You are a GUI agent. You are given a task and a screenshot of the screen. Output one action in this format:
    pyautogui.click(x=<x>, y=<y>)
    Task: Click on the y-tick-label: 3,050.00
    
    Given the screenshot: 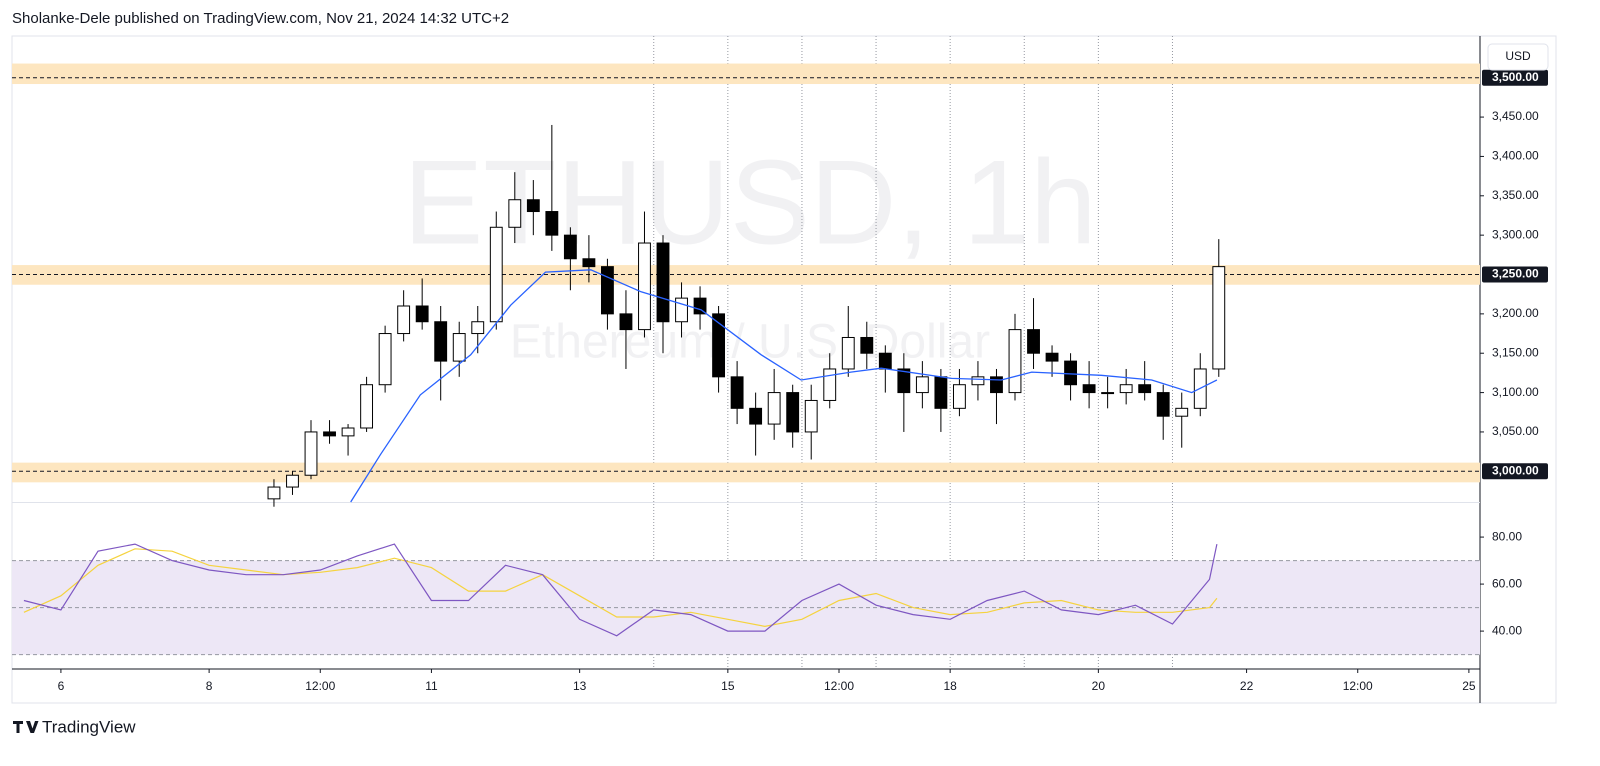 What is the action you would take?
    pyautogui.click(x=1515, y=431)
    